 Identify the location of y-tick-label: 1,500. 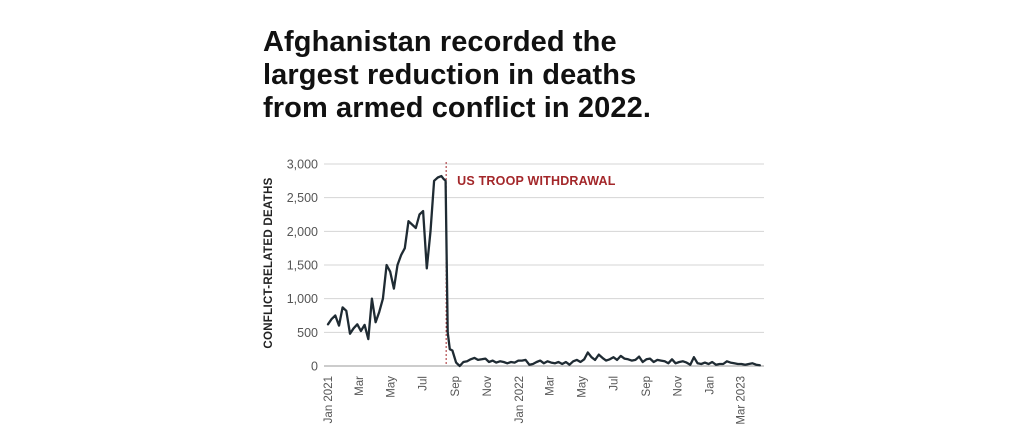
(302, 266).